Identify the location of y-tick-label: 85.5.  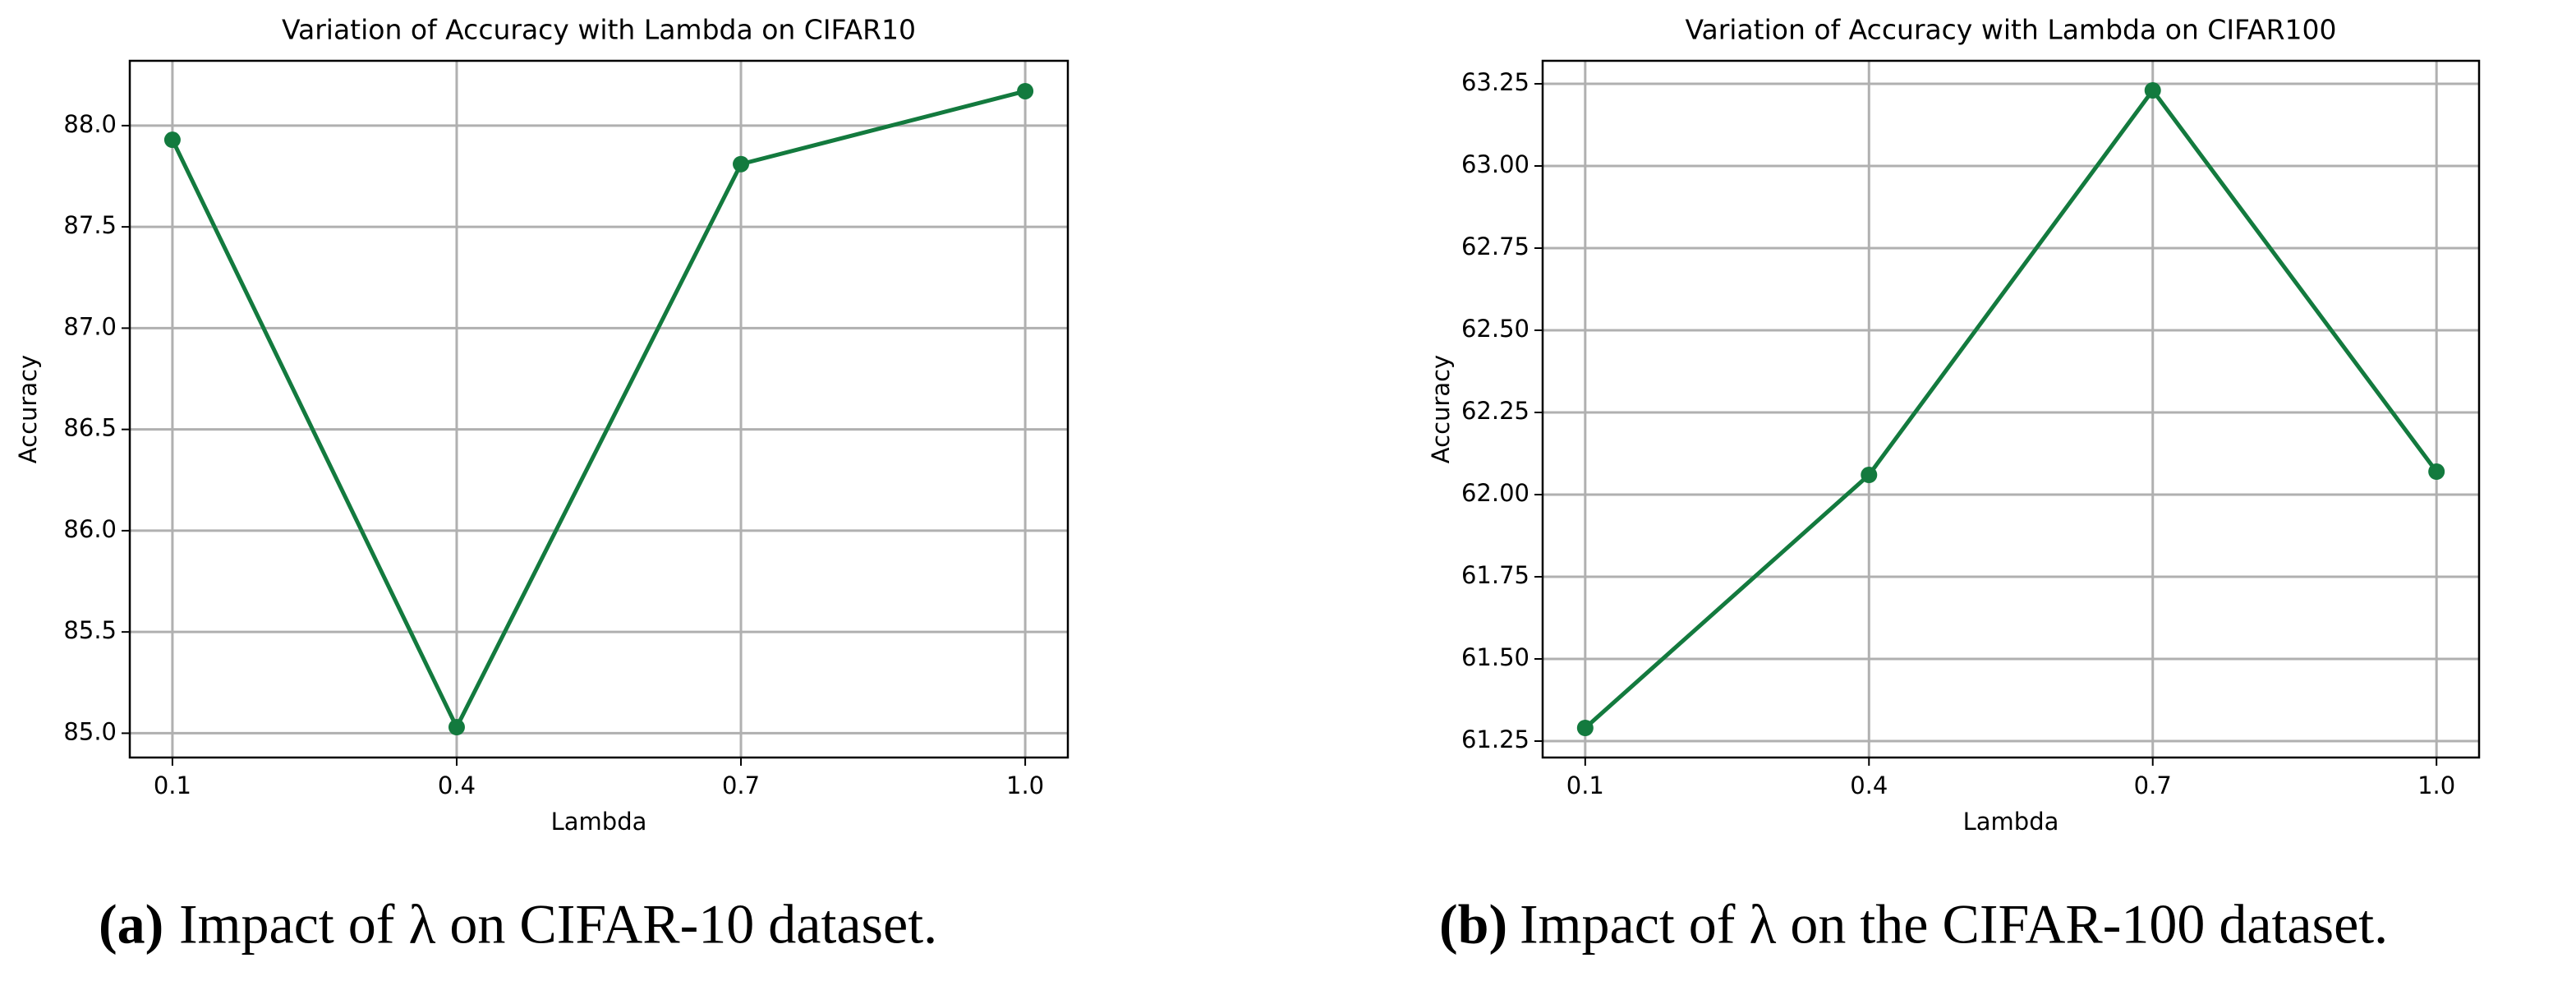
(90, 630).